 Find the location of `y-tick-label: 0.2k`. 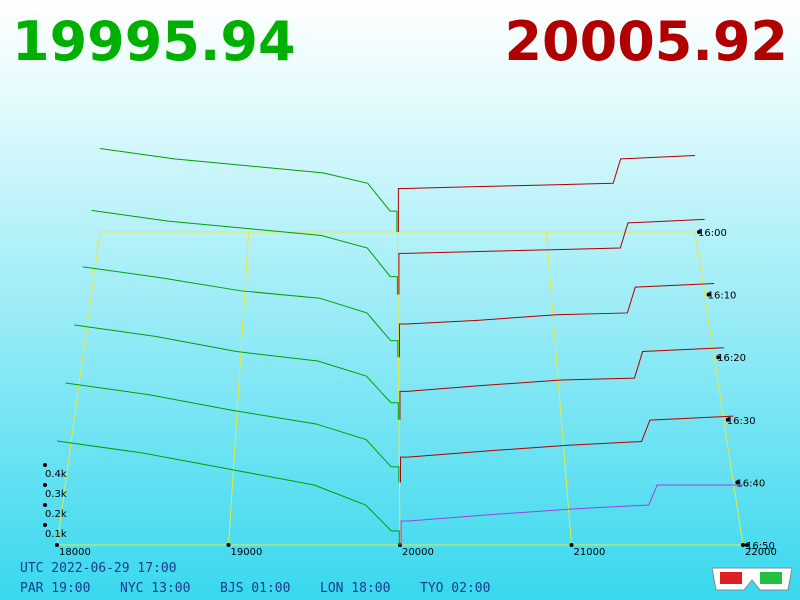

y-tick-label: 0.2k is located at coordinates (56, 514).